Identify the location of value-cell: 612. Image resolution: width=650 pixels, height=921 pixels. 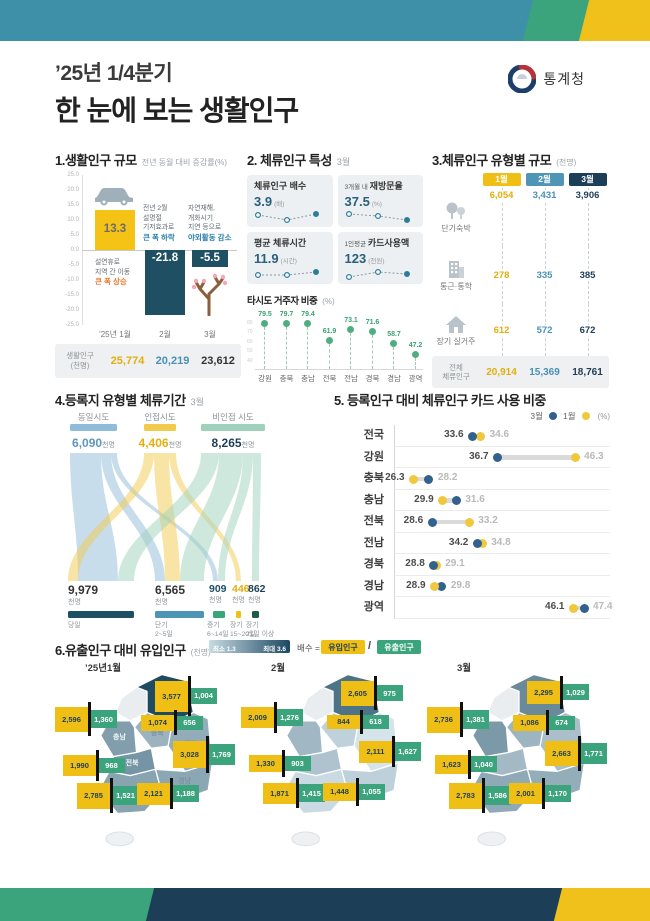
(501, 330).